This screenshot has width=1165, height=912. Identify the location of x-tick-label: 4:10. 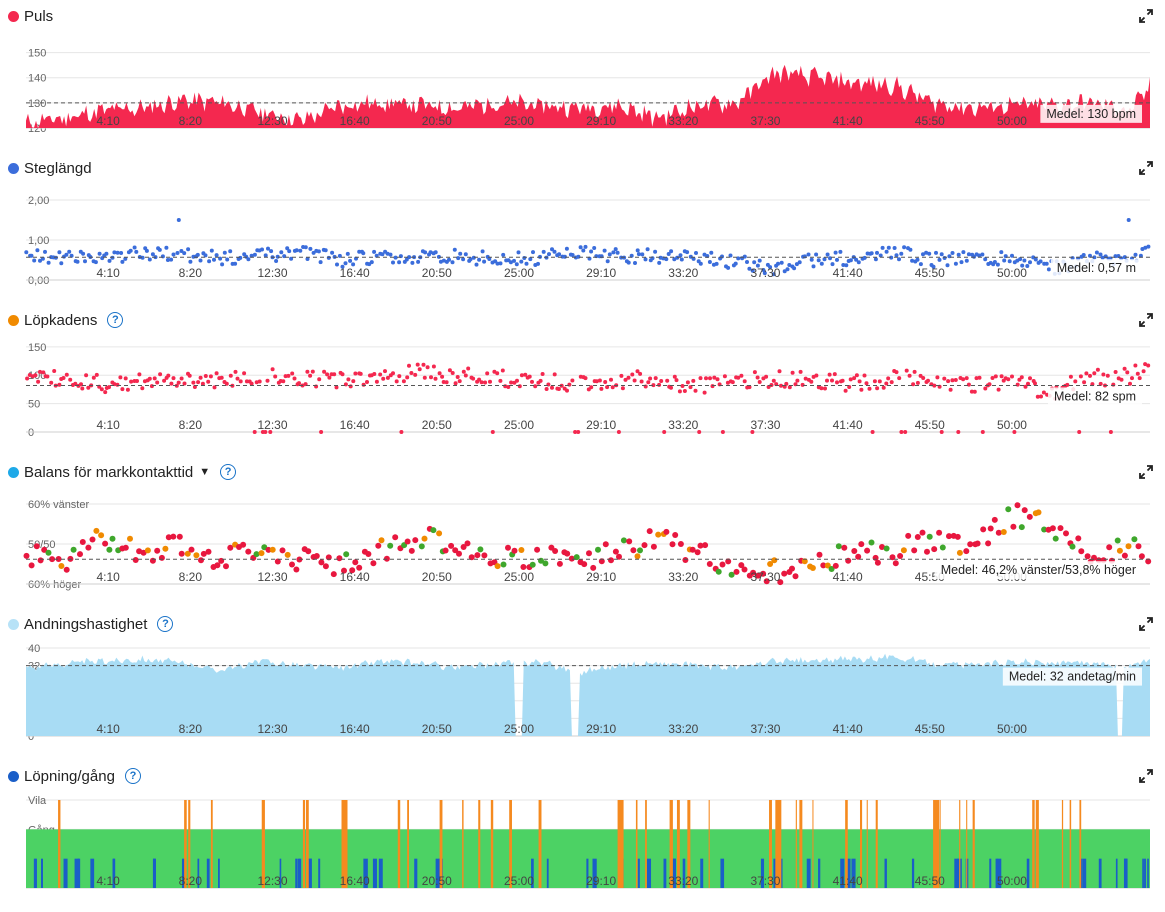
(108, 577).